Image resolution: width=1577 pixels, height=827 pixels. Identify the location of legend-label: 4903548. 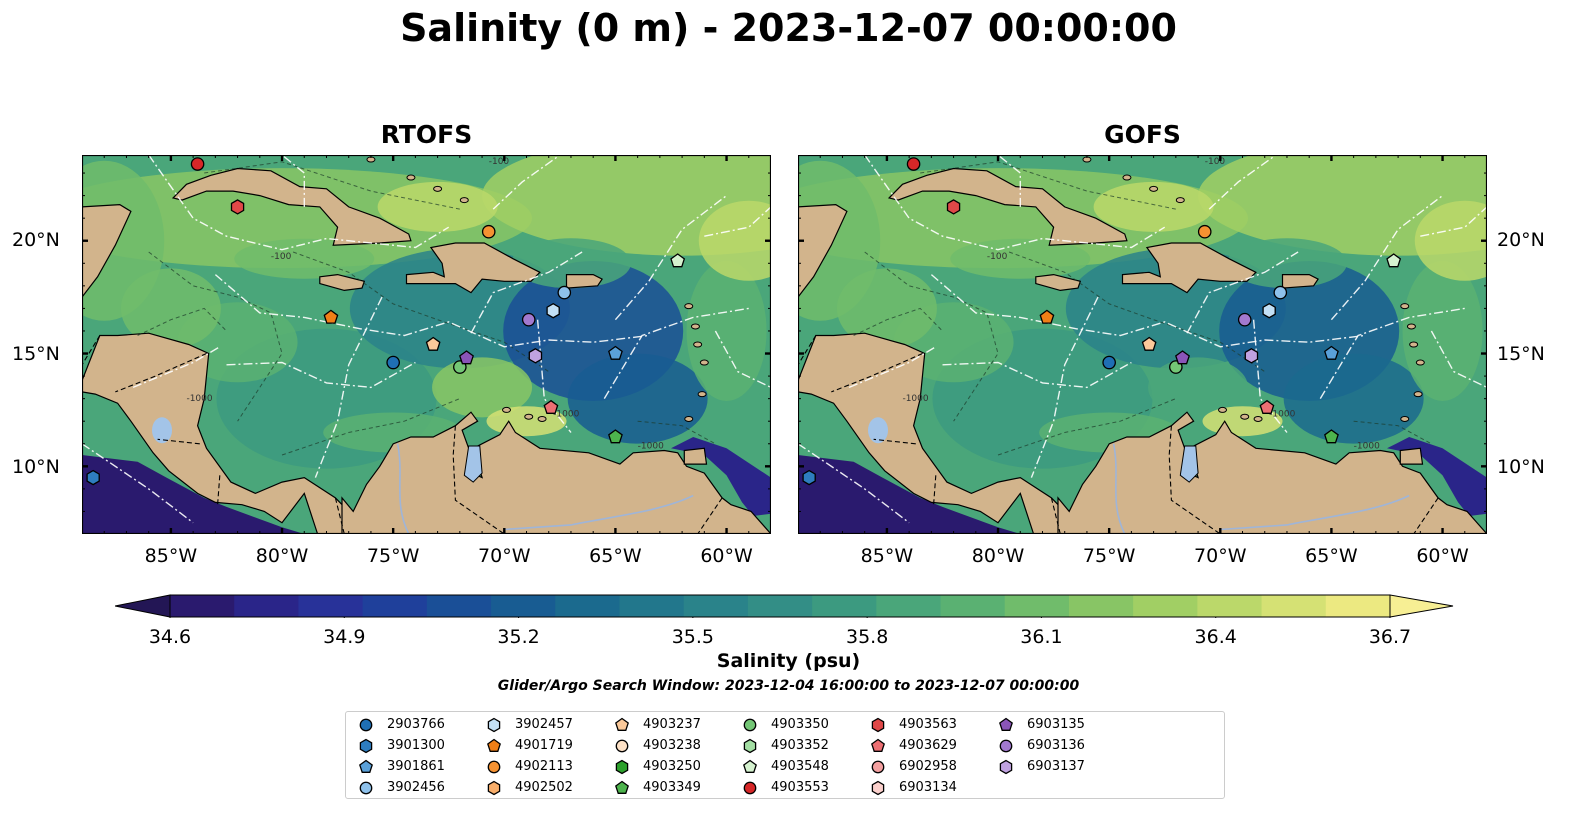
(800, 766).